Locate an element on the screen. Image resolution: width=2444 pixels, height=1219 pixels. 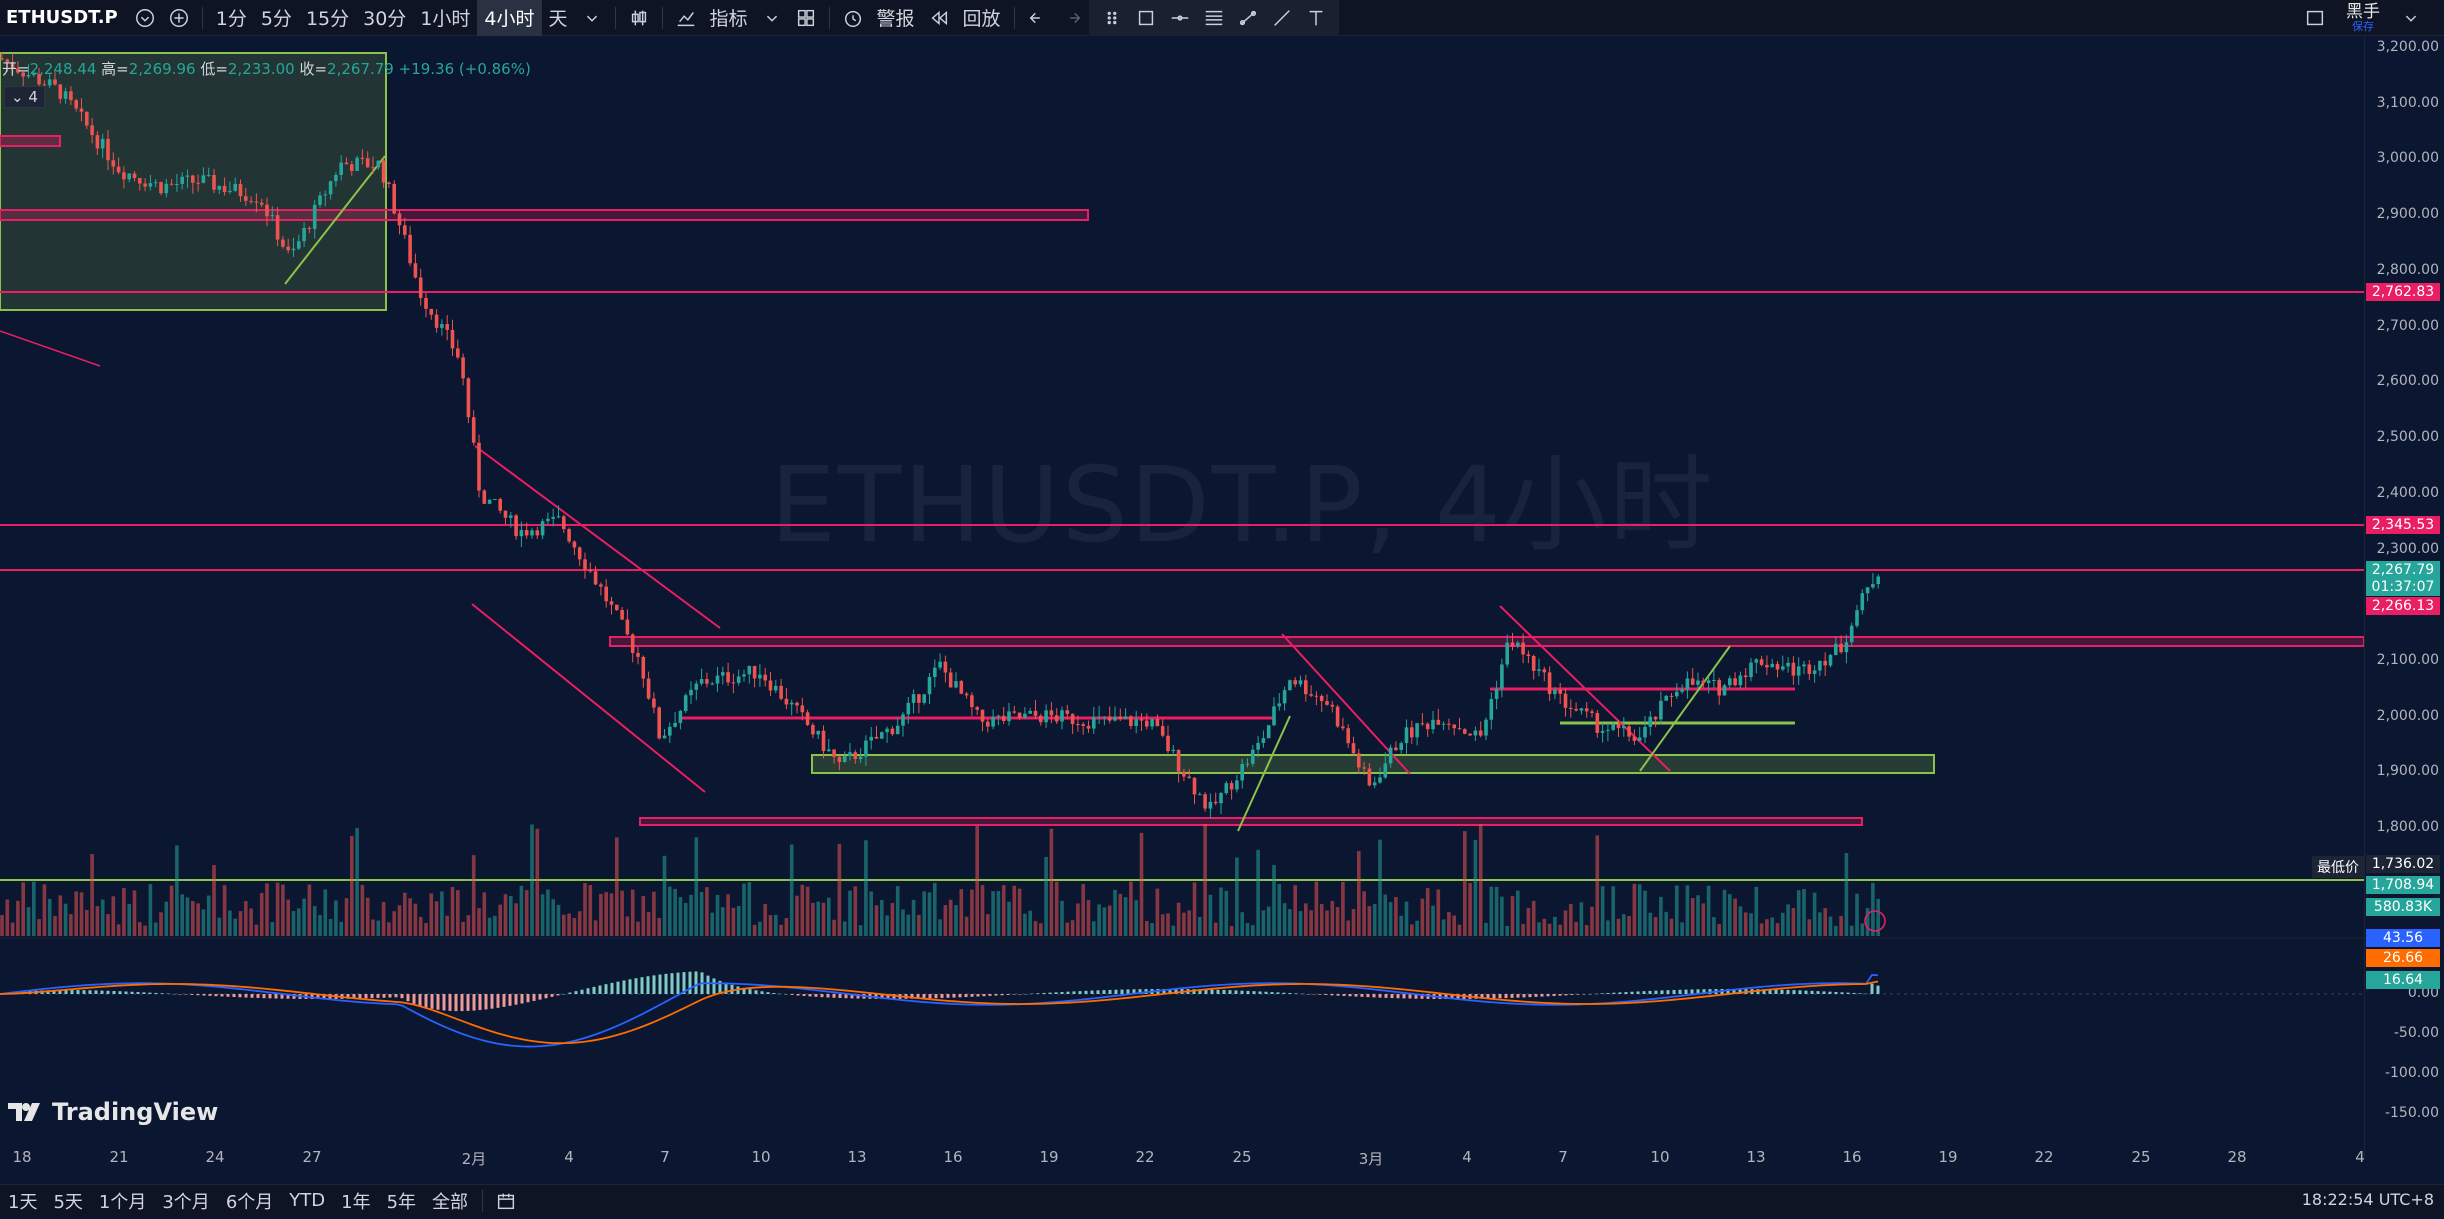
range-5y: 5年 is located at coordinates (401, 1202).